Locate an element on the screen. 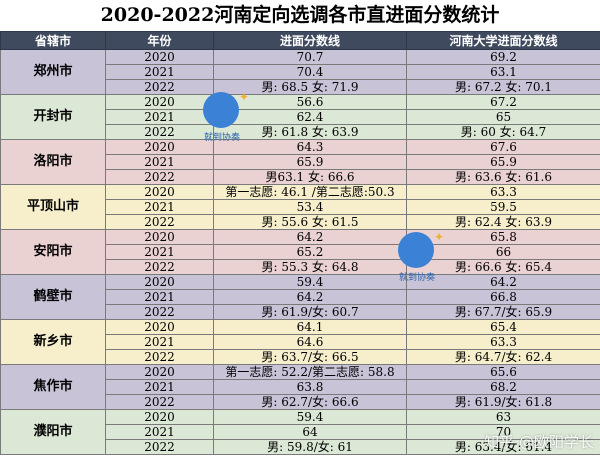  henu-score-cell: 63 is located at coordinates (503, 417).